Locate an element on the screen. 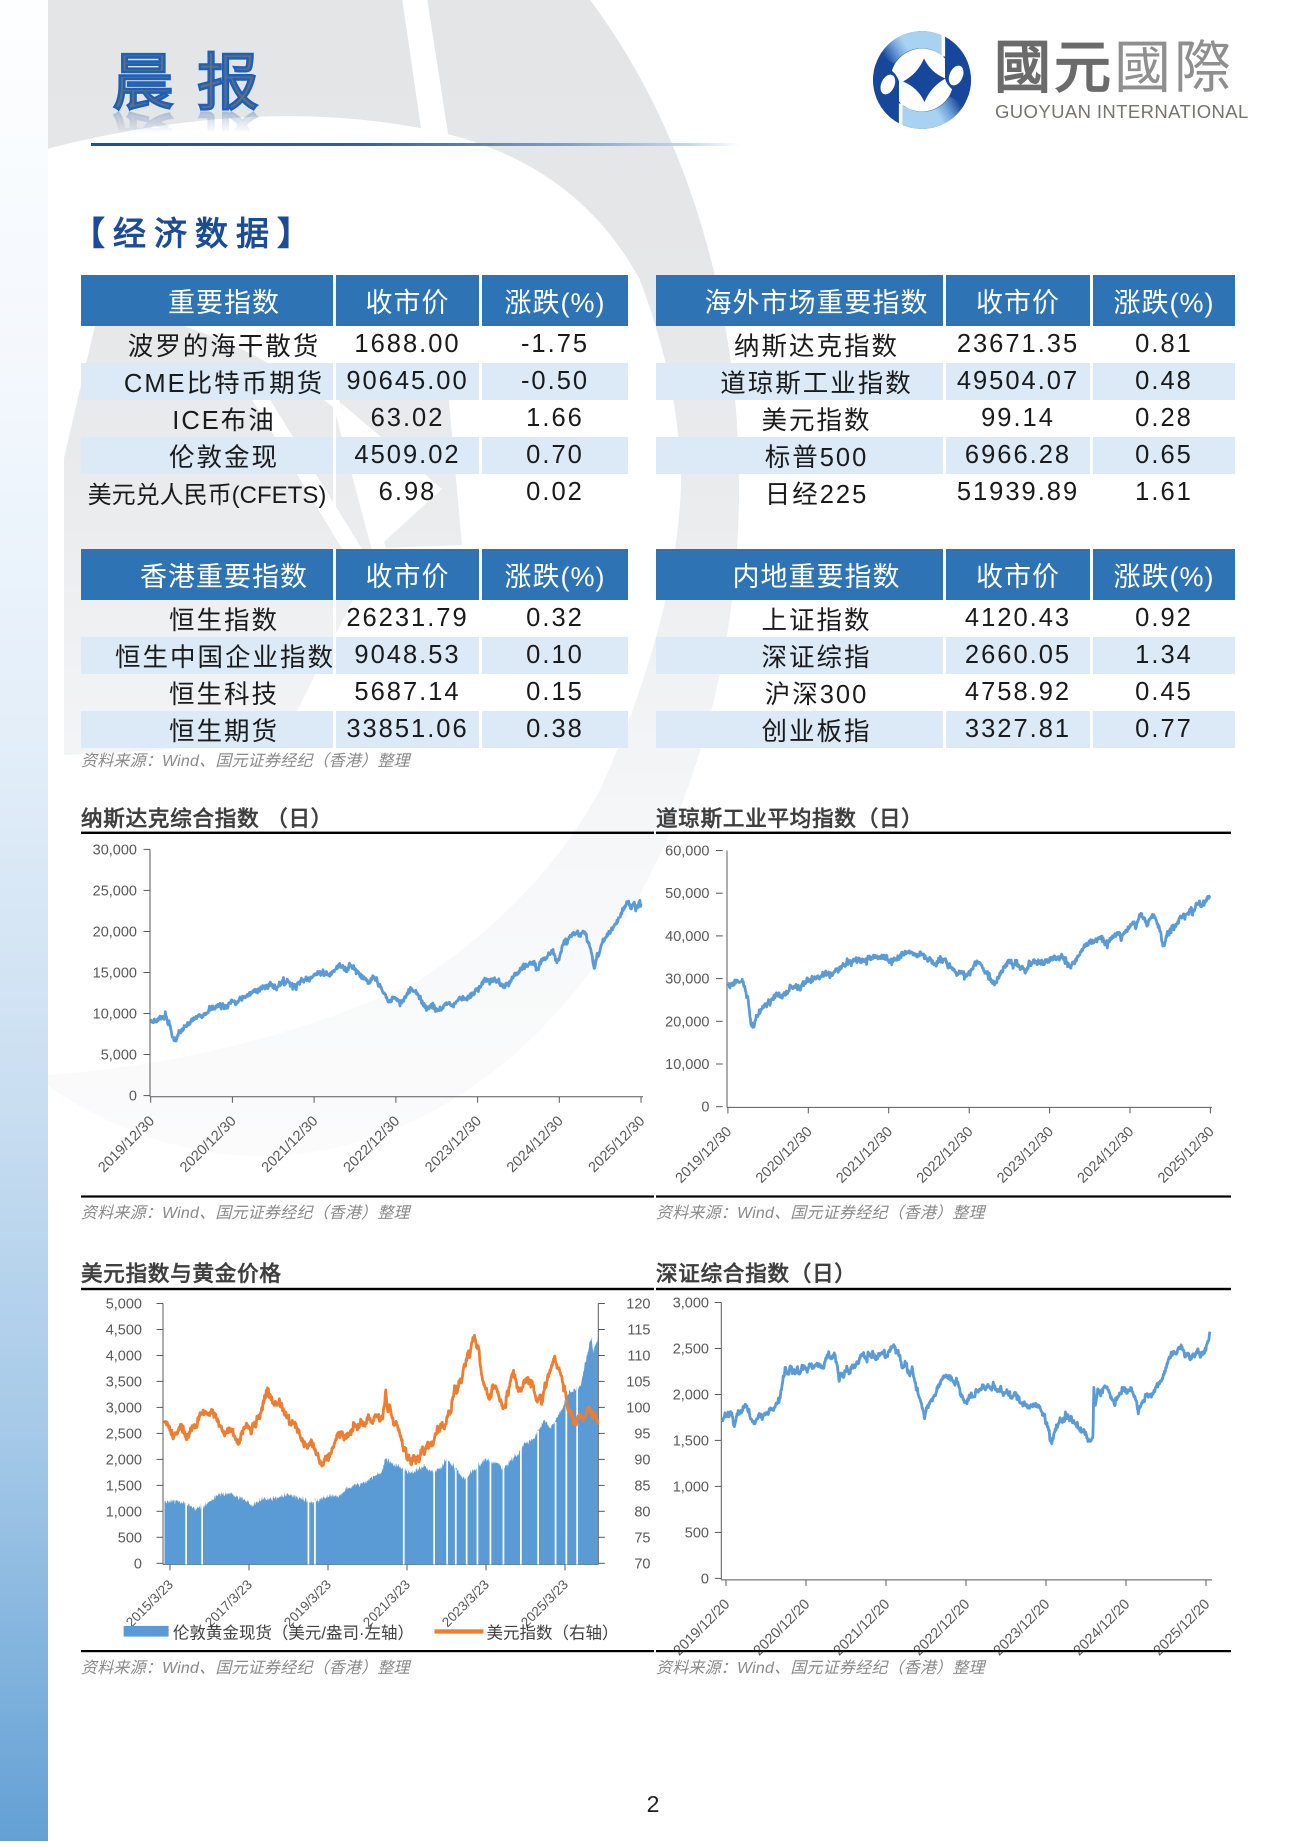 This screenshot has width=1306, height=1847. svg-text: 2020/12/20 is located at coordinates (782, 1627).